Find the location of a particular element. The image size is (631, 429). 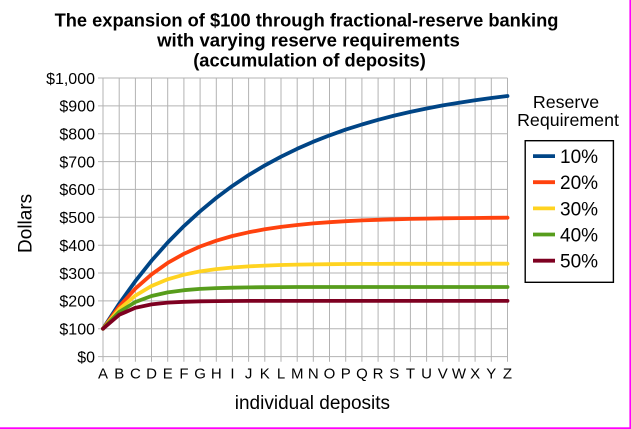

svg-text: B is located at coordinates (119, 374).